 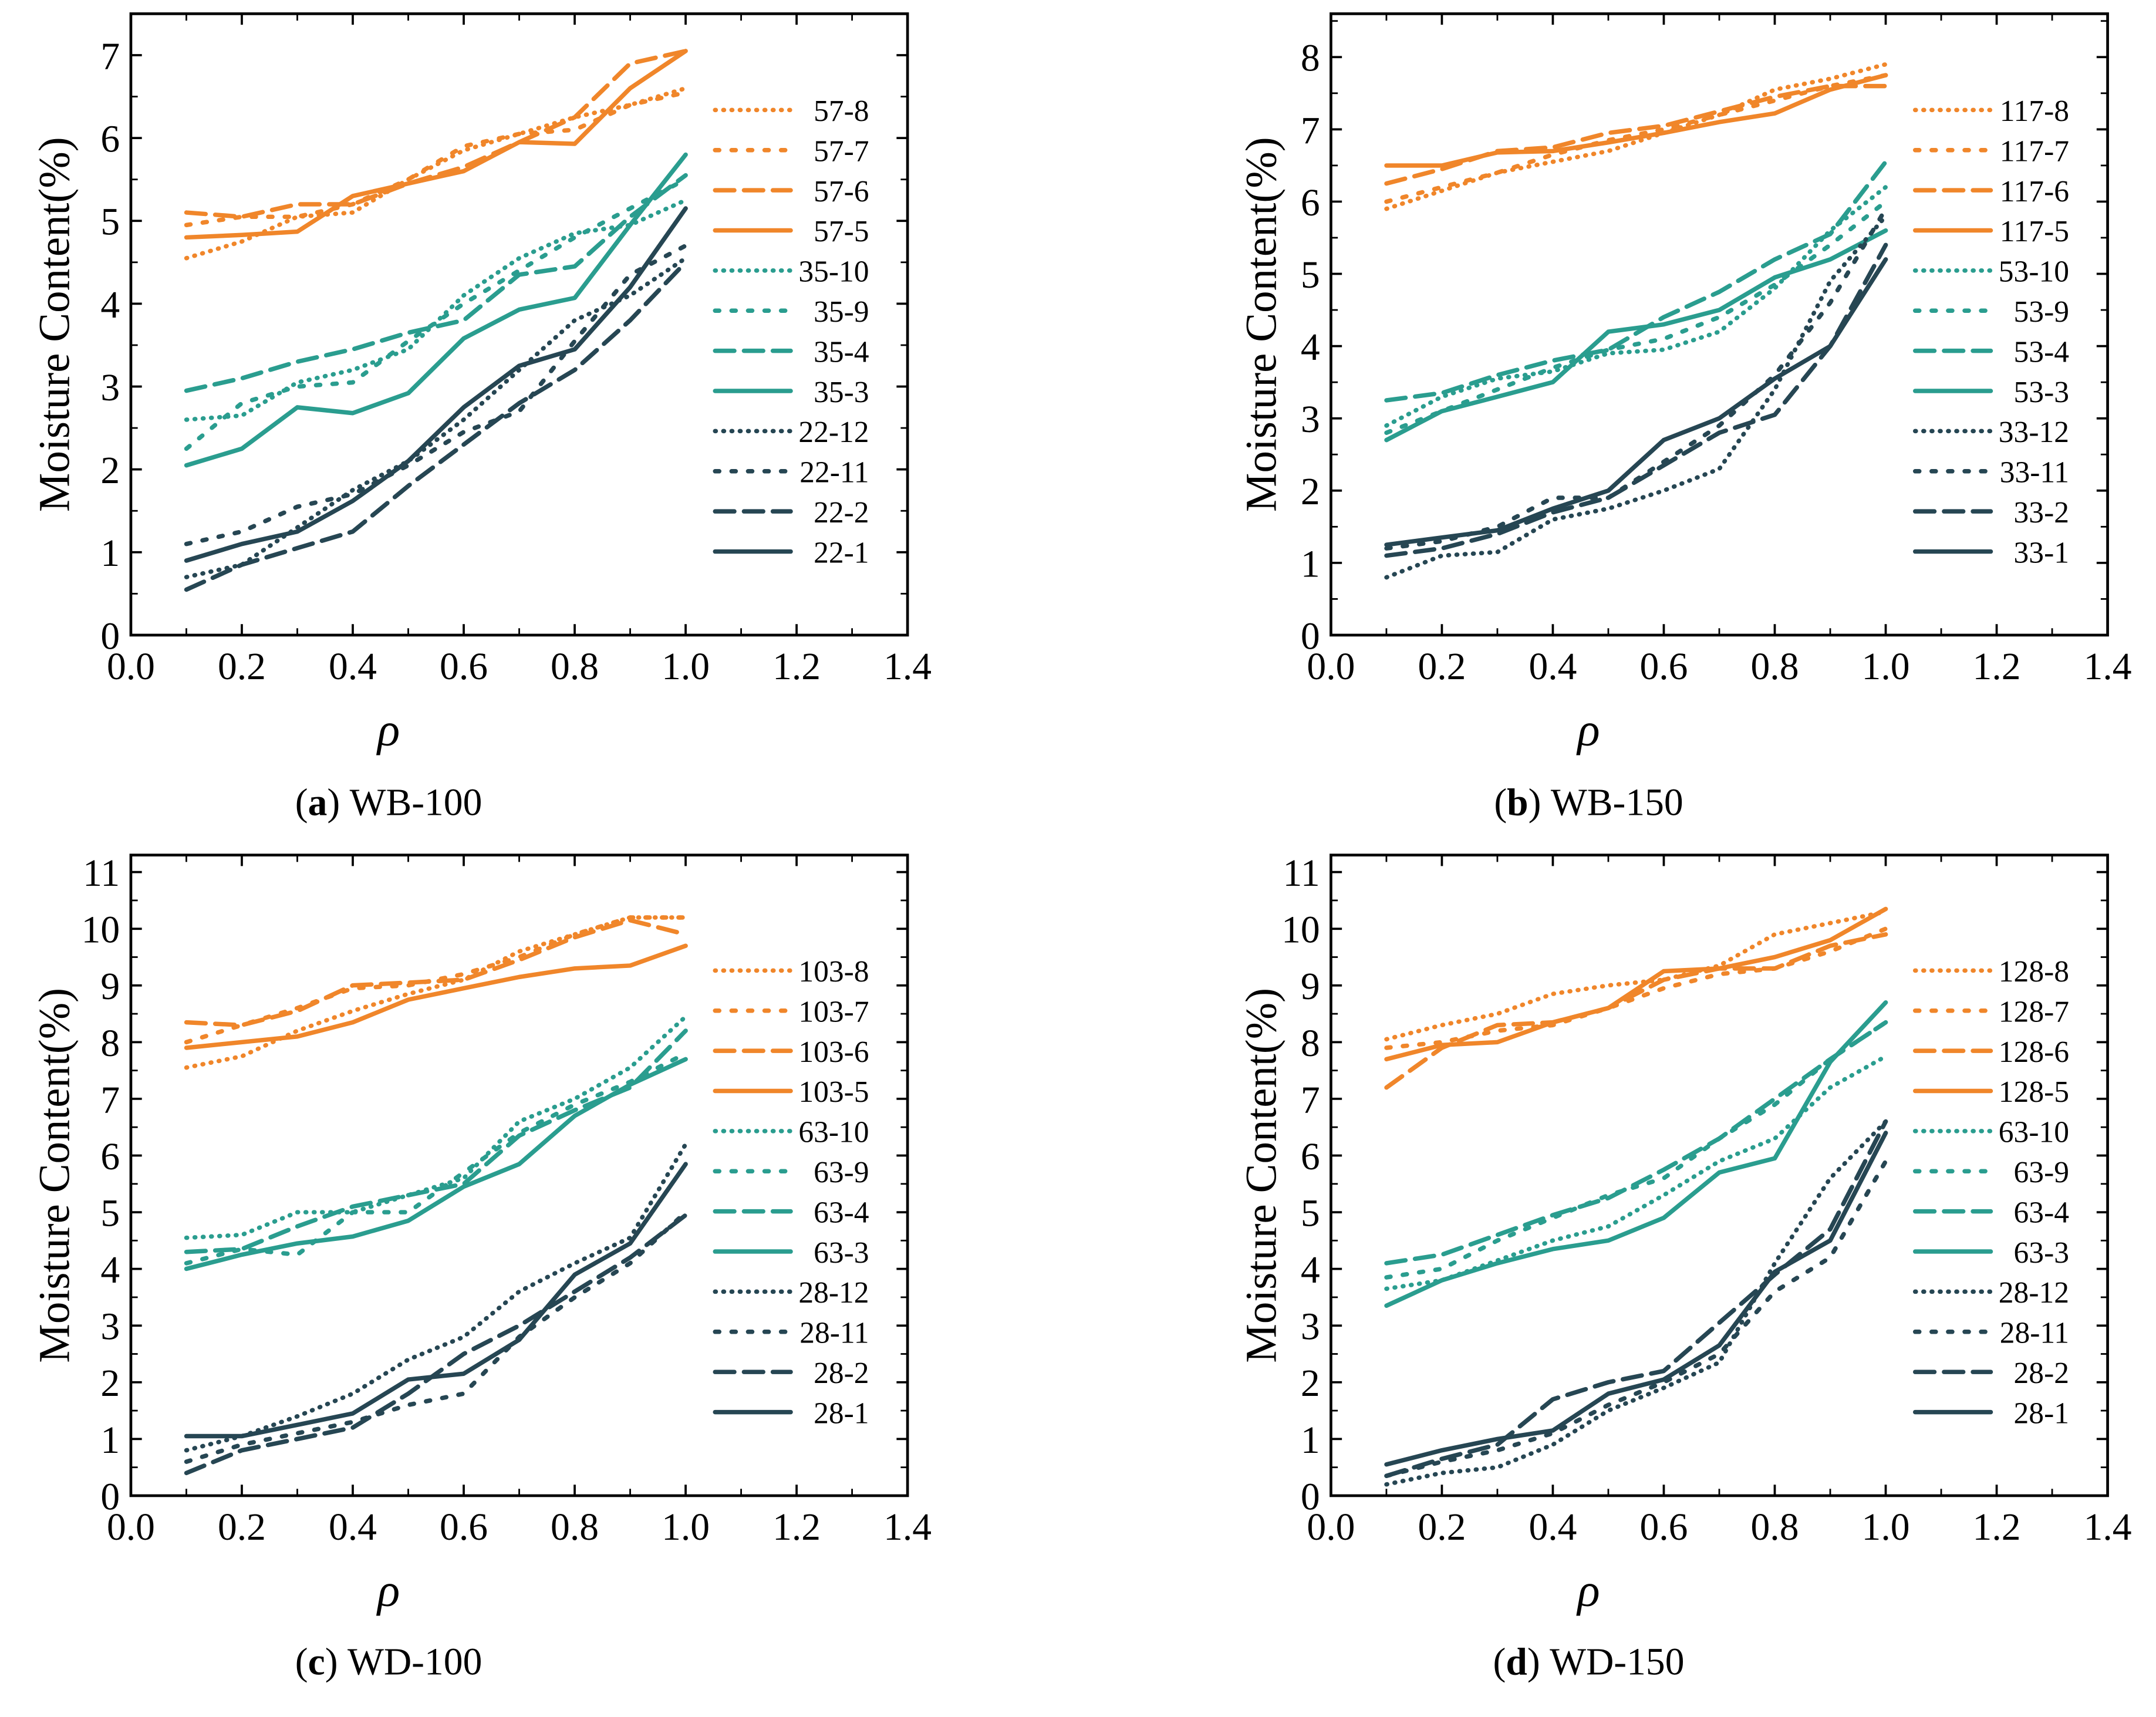 What do you see at coordinates (1310, 1044) in the screenshot?
I see `y-tick-label: 8` at bounding box center [1310, 1044].